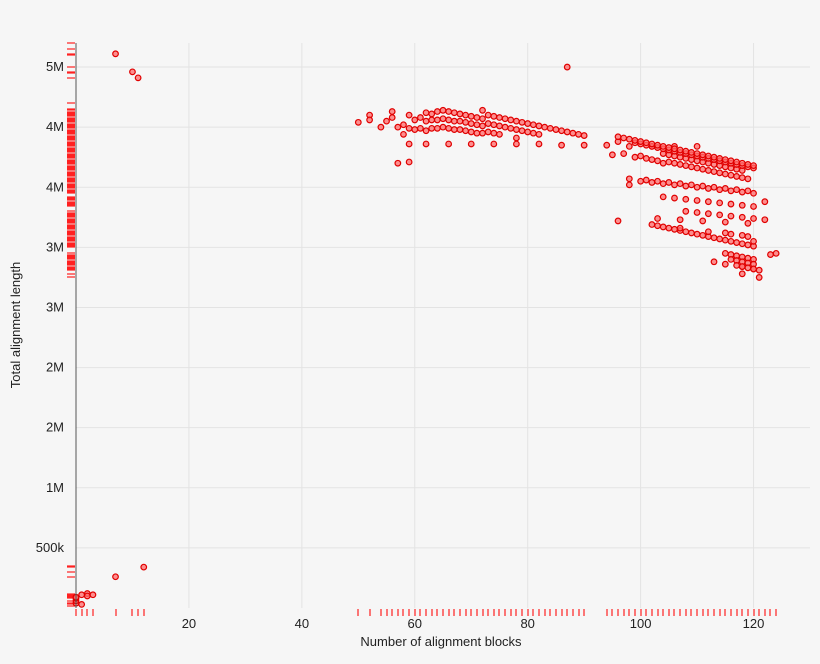  What do you see at coordinates (55, 246) in the screenshot?
I see `y-tick-label: 3M` at bounding box center [55, 246].